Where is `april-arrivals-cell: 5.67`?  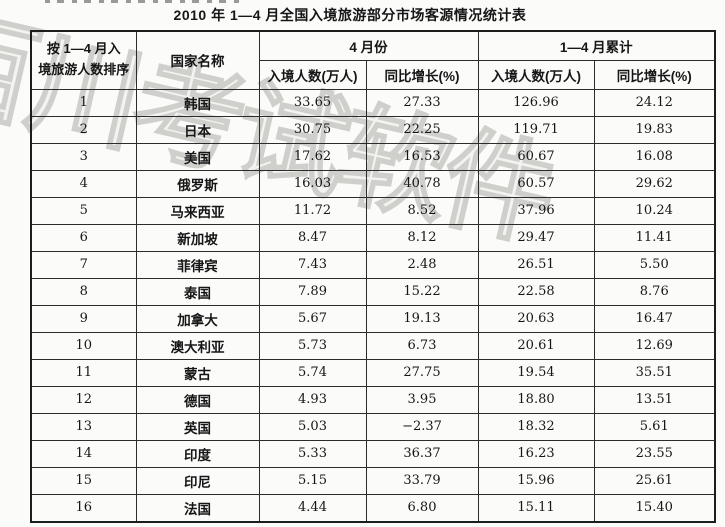 april-arrivals-cell: 5.67 is located at coordinates (312, 318).